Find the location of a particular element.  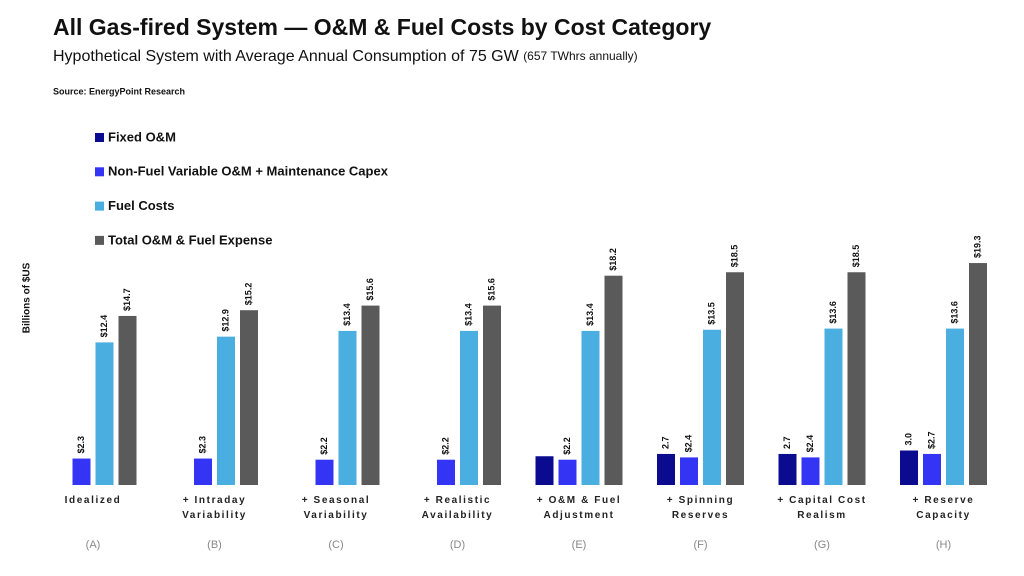

x-tick-label: Idealized is located at coordinates (93, 500).